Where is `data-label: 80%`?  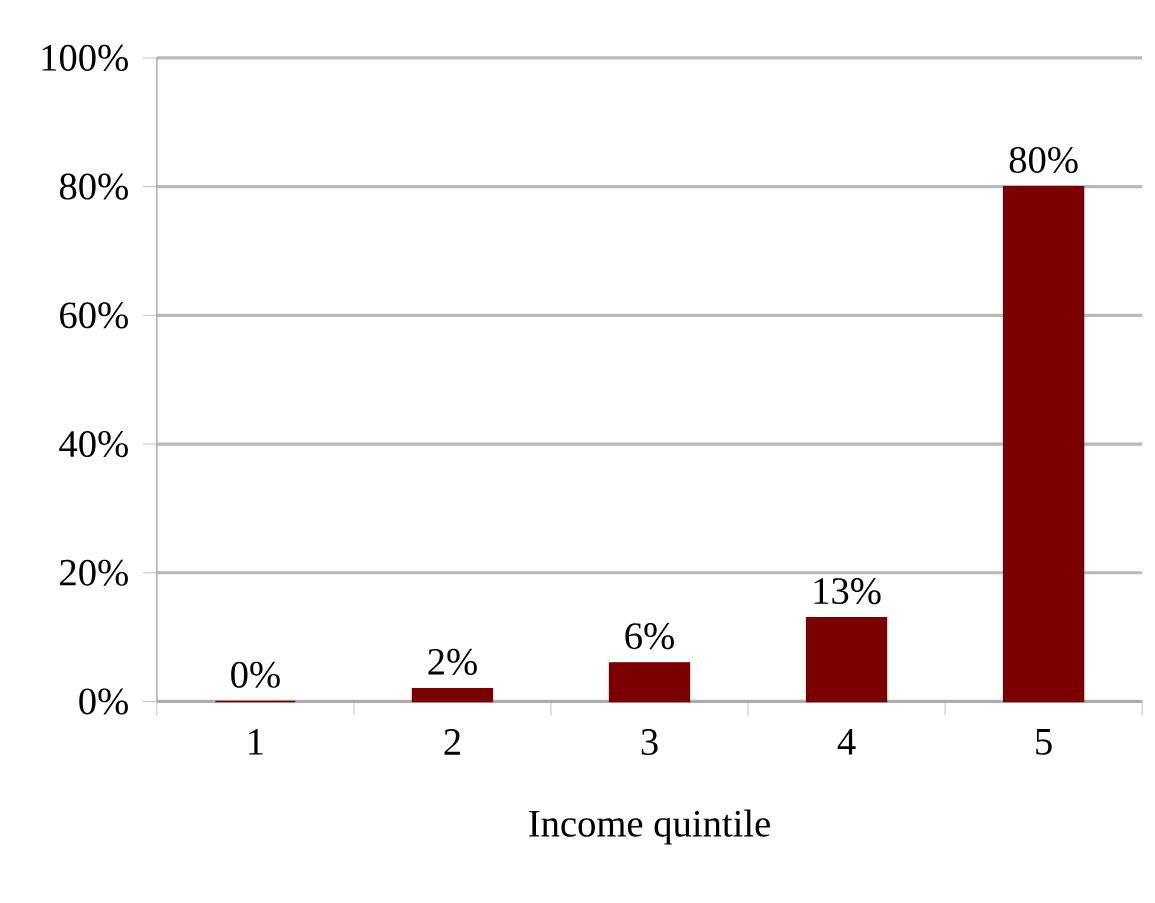
data-label: 80% is located at coordinates (1043, 159).